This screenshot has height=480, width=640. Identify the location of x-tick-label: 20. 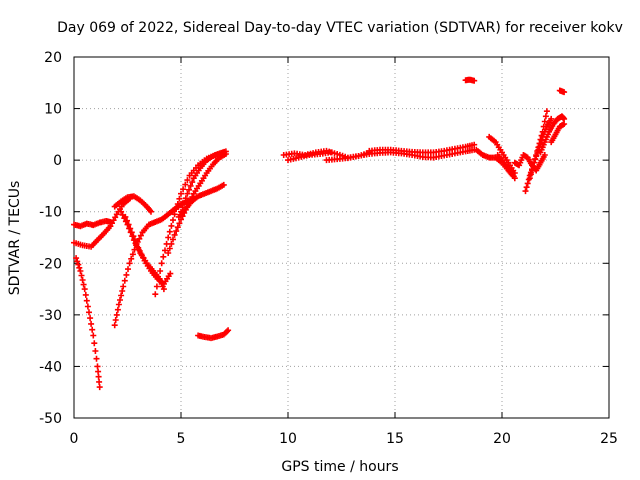
(502, 439).